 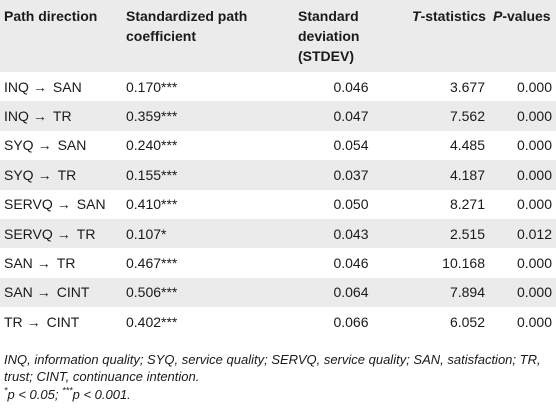 I want to click on table-row: SYQ → TR 0.155*** 0.037 4.187 0.000, so click(x=278, y=175).